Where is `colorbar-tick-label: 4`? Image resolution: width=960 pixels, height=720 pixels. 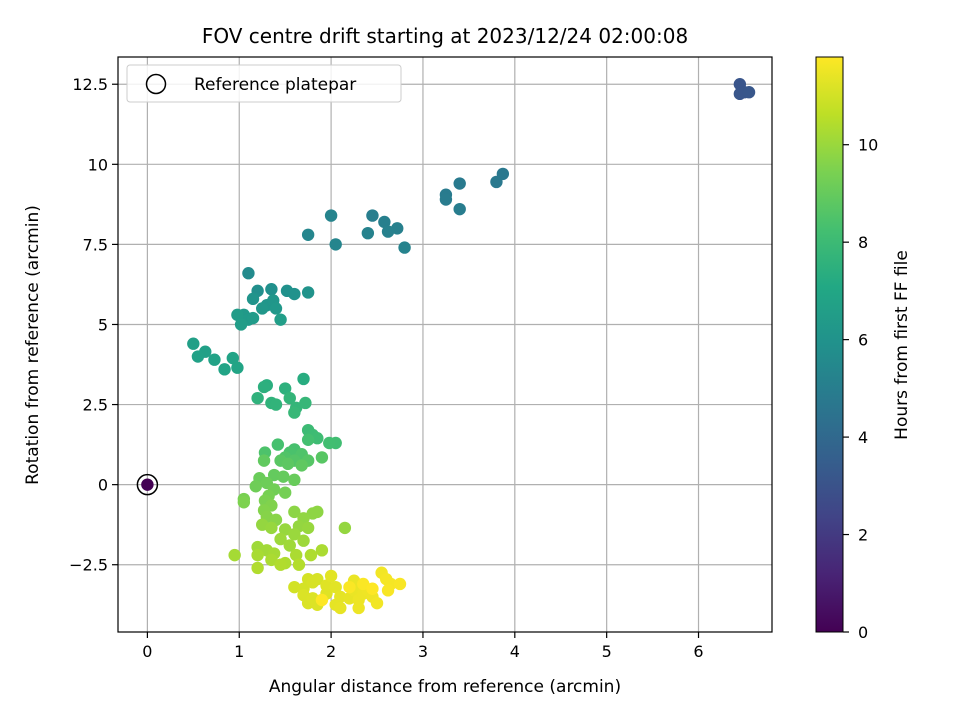 colorbar-tick-label: 4 is located at coordinates (863, 437).